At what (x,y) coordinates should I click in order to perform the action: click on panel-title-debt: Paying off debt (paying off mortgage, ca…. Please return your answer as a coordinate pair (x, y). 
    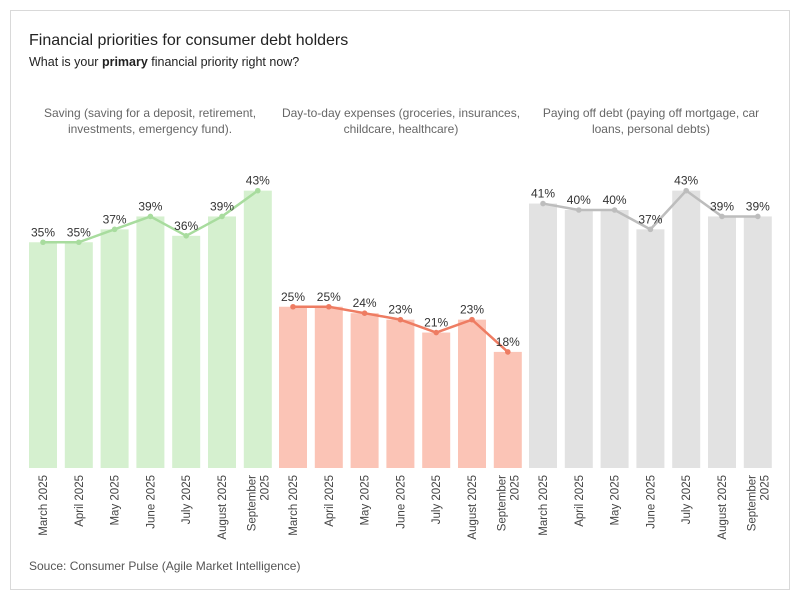
    Looking at the image, I should click on (651, 121).